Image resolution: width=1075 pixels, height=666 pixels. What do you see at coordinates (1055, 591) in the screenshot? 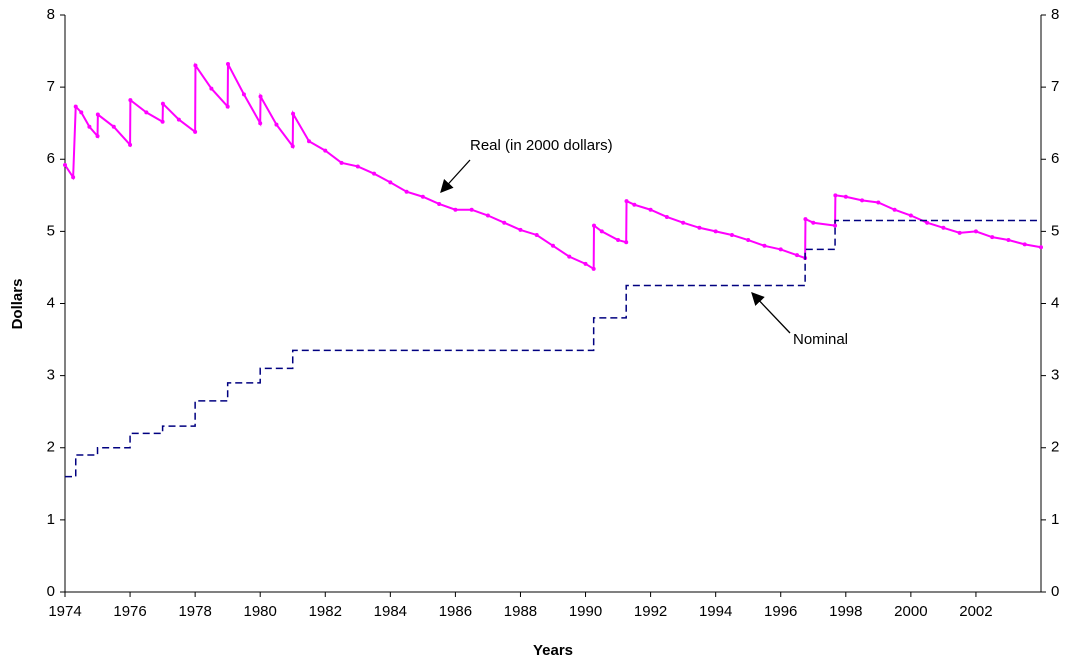
I see `y2-tick-label: 0` at bounding box center [1055, 591].